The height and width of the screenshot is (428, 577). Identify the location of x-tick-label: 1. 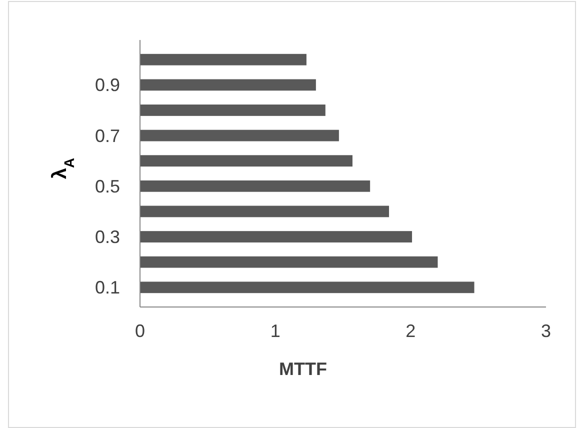
(275, 331).